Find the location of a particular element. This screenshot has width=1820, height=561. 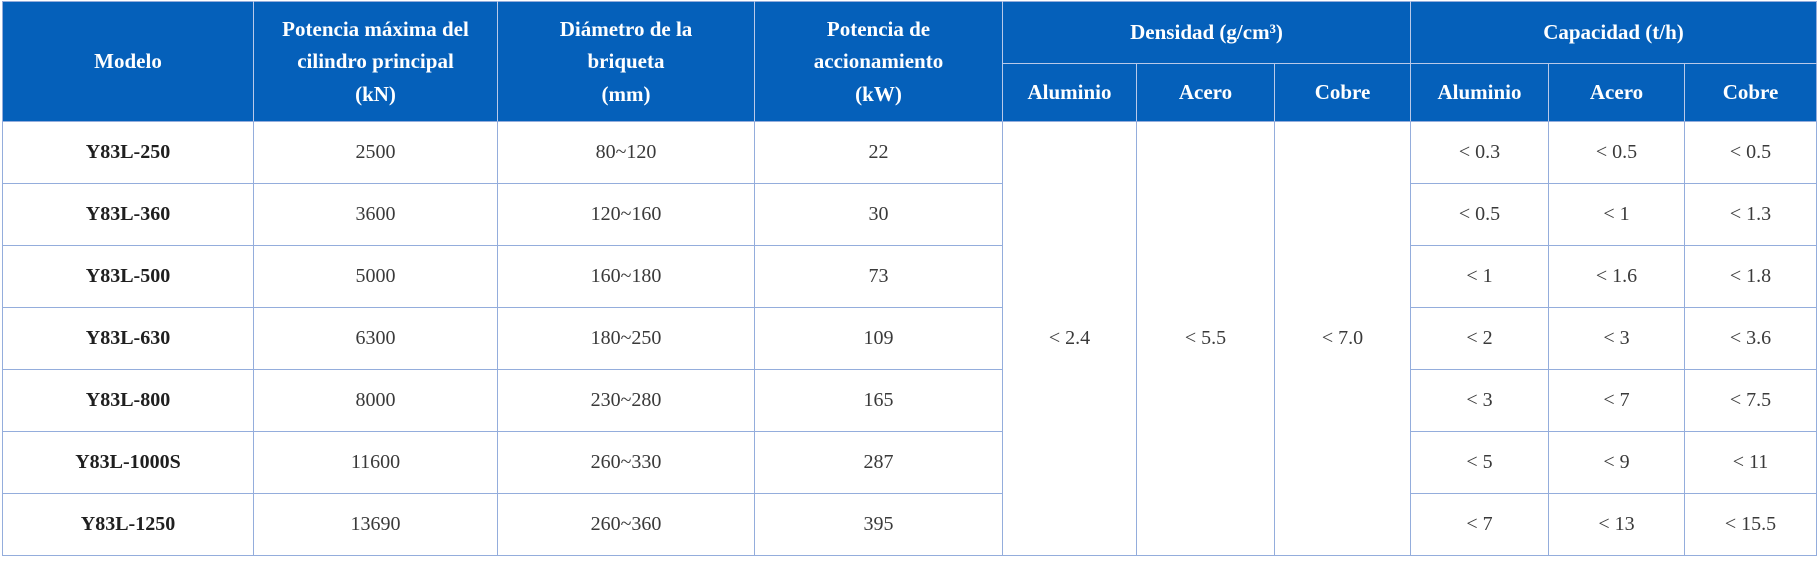

kw-cell: 395 is located at coordinates (878, 524).